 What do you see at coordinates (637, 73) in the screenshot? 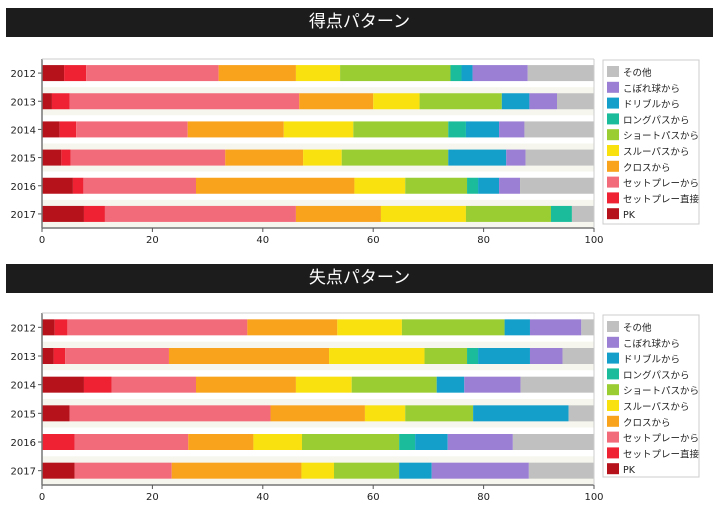
I see `legend-label: その他` at bounding box center [637, 73].